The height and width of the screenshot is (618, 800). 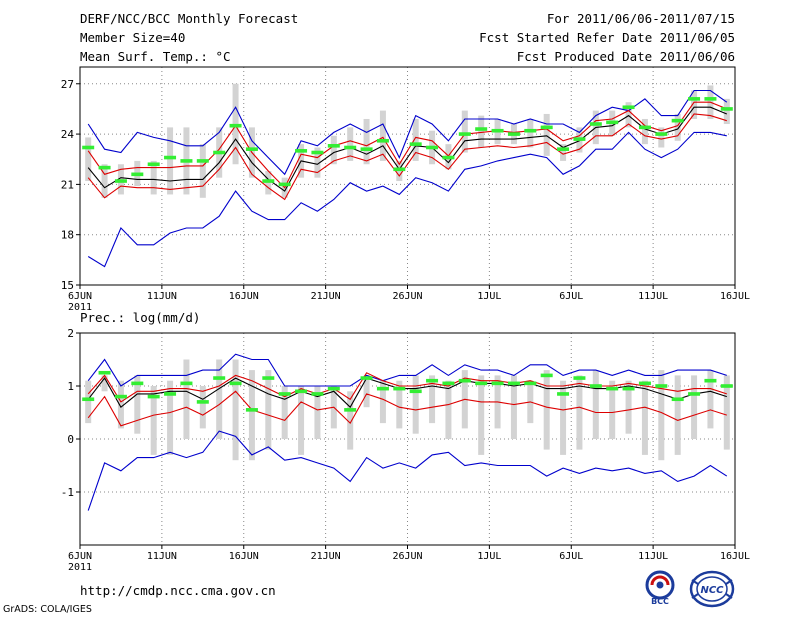 I want to click on temp-ytick-label: 27, so click(x=67, y=84).